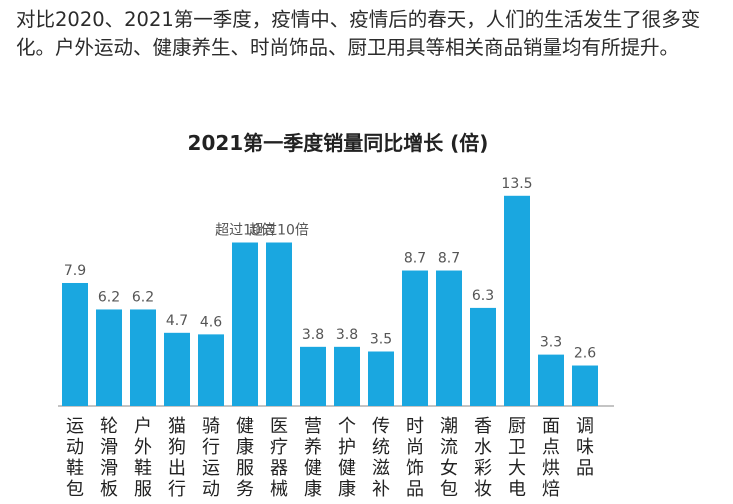  Describe the element at coordinates (313, 458) in the screenshot. I see `category-label-7: 营养健康` at that location.